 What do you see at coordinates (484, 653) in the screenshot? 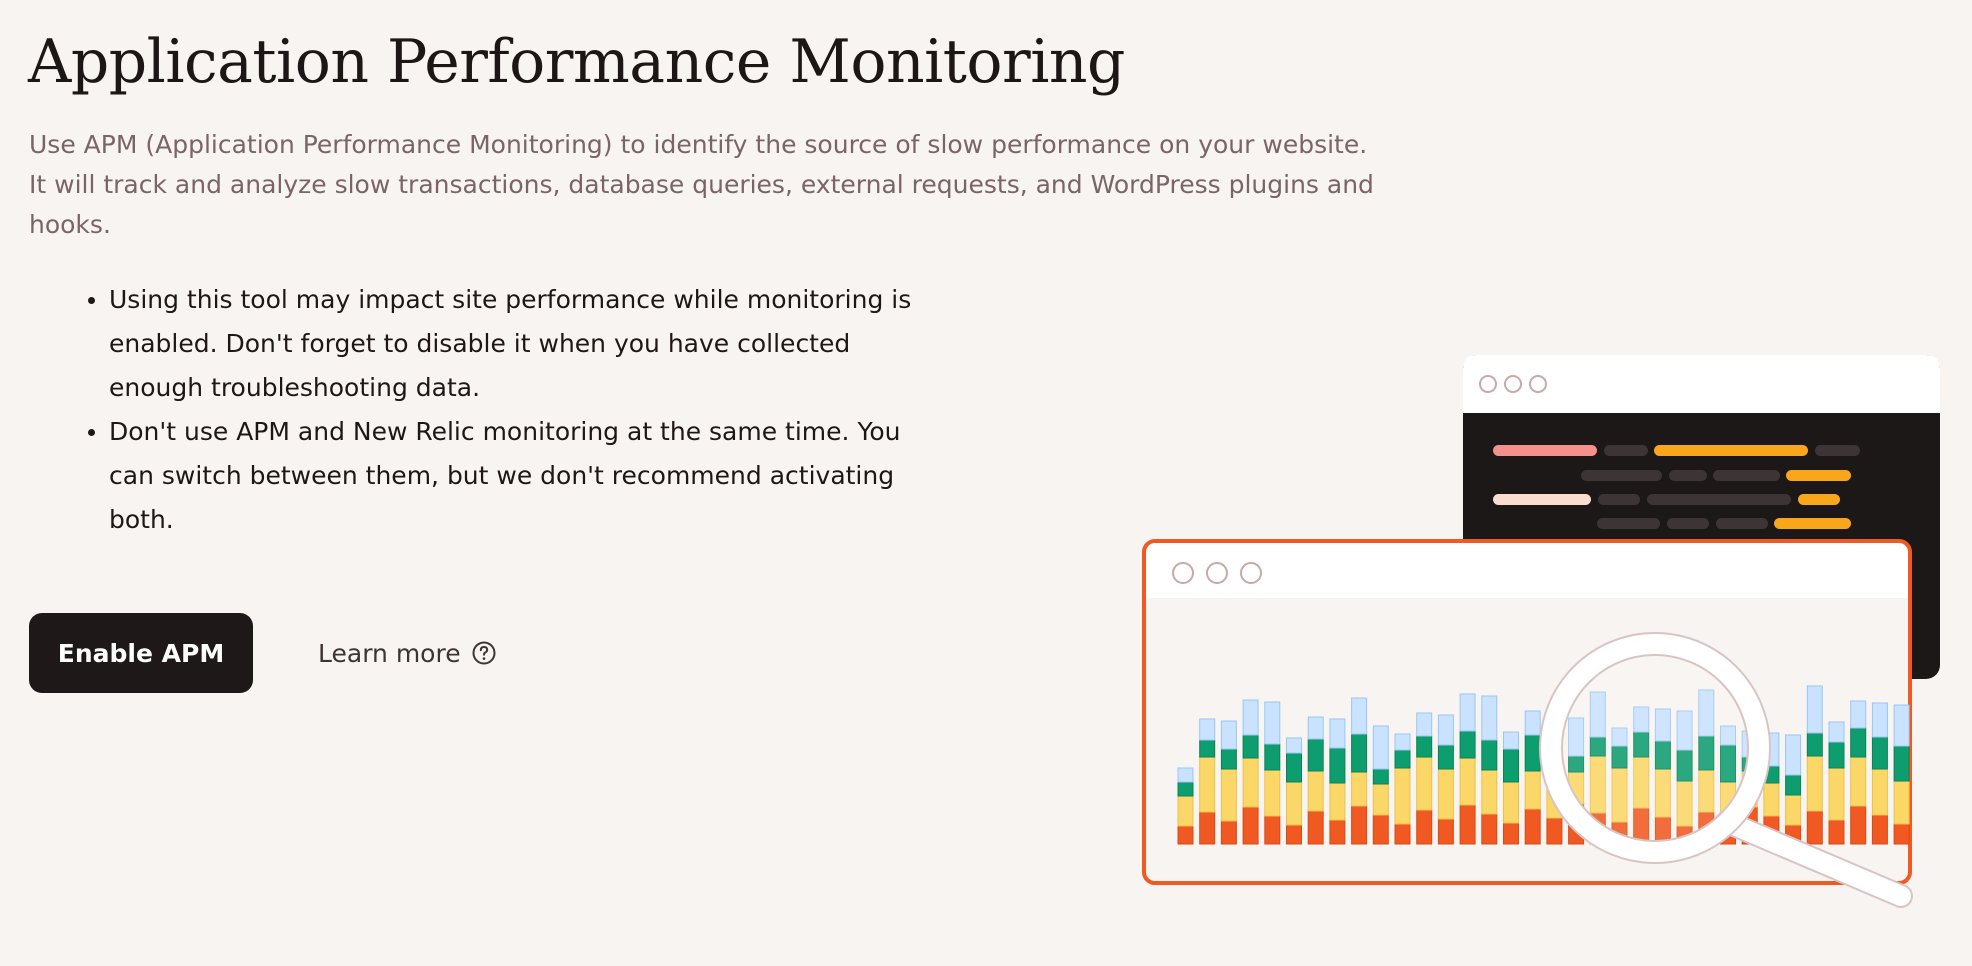
I see `help-circle-icon` at bounding box center [484, 653].